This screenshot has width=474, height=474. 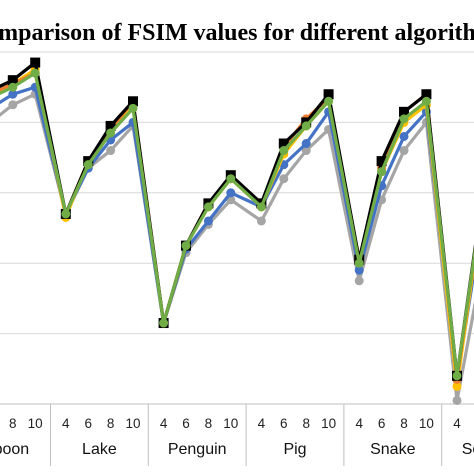 I want to click on x-group-label: Lake, so click(x=99, y=449).